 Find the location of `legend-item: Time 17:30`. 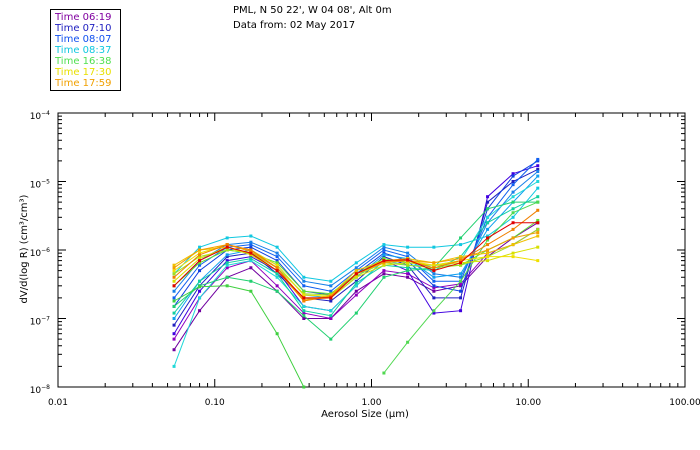

legend-item: Time 17:30 is located at coordinates (83, 72).